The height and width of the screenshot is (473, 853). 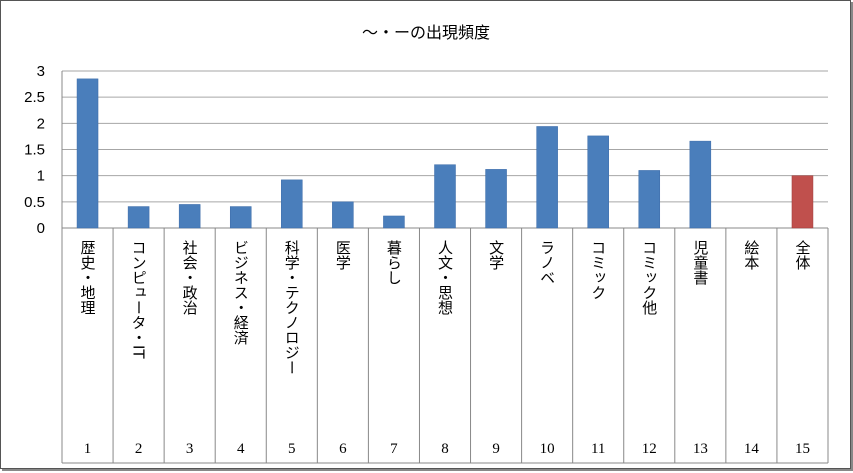 I want to click on category-number: 10, so click(x=547, y=449).